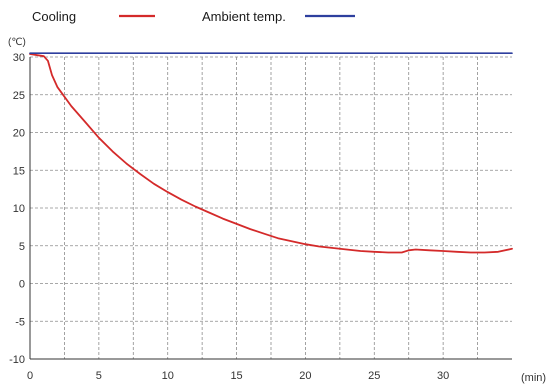  I want to click on y-tick-label: 10, so click(19, 209).